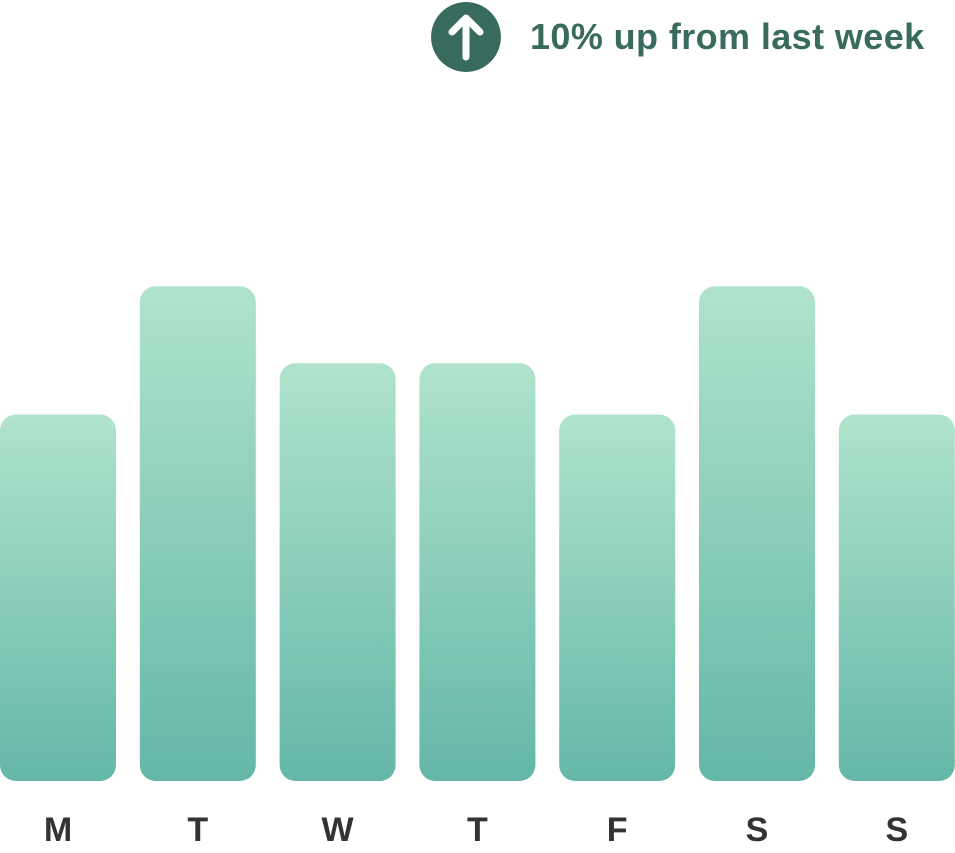 The image size is (955, 853). Describe the element at coordinates (727, 36) in the screenshot. I see `trend-text: 10% up from last week` at that location.